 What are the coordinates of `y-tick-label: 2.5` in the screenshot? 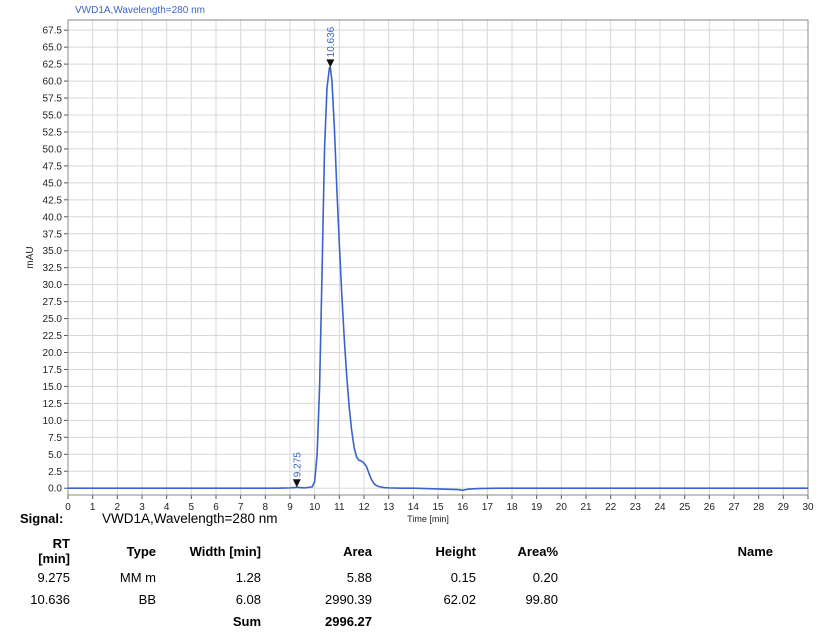 It's located at (55, 472).